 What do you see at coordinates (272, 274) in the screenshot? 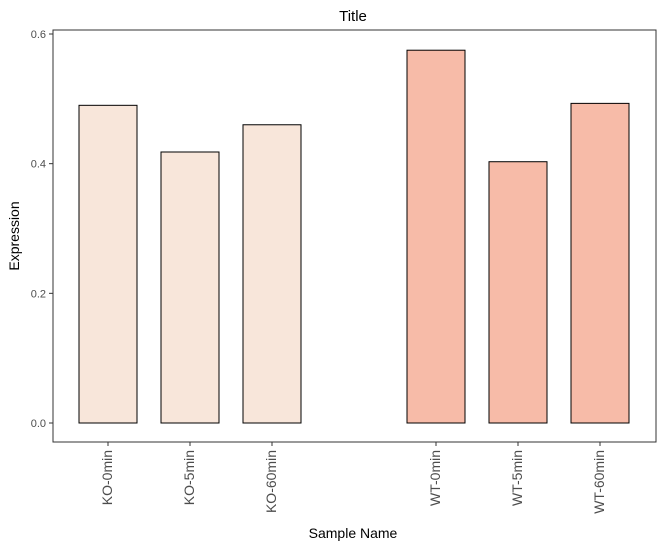
I see `bar-ko-60min` at bounding box center [272, 274].